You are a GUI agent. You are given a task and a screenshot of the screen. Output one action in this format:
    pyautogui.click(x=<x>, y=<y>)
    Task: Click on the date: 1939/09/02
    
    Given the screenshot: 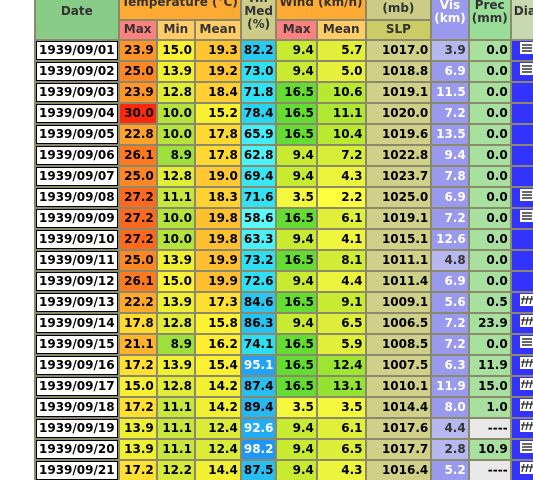 What is the action you would take?
    pyautogui.click(x=77, y=71)
    